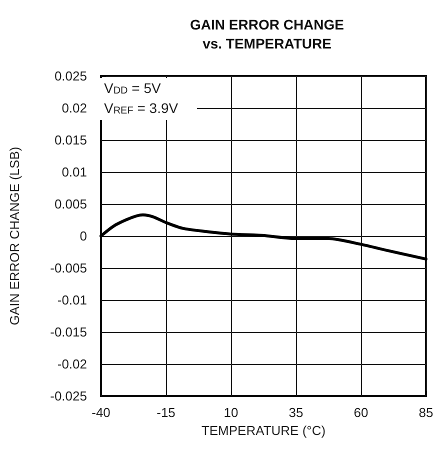  What do you see at coordinates (70, 140) in the screenshot?
I see `y-tick-label: 0.015` at bounding box center [70, 140].